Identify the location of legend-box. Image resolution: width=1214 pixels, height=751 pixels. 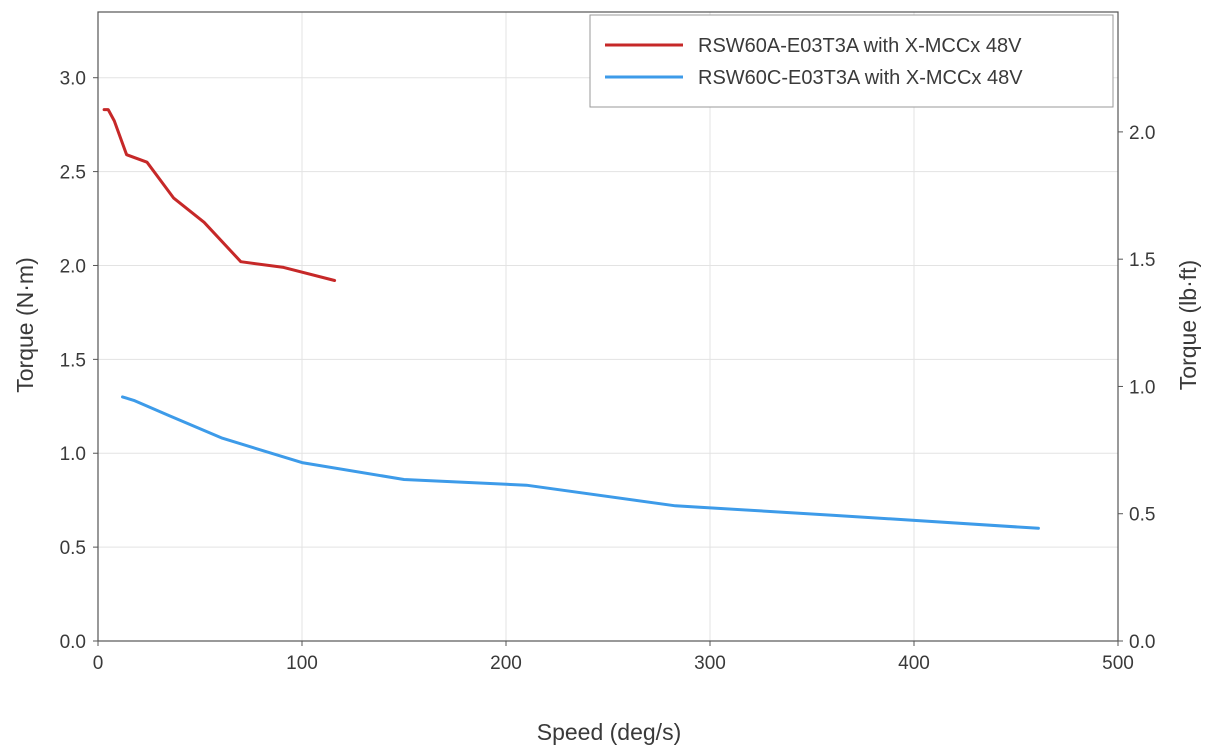
(851, 61).